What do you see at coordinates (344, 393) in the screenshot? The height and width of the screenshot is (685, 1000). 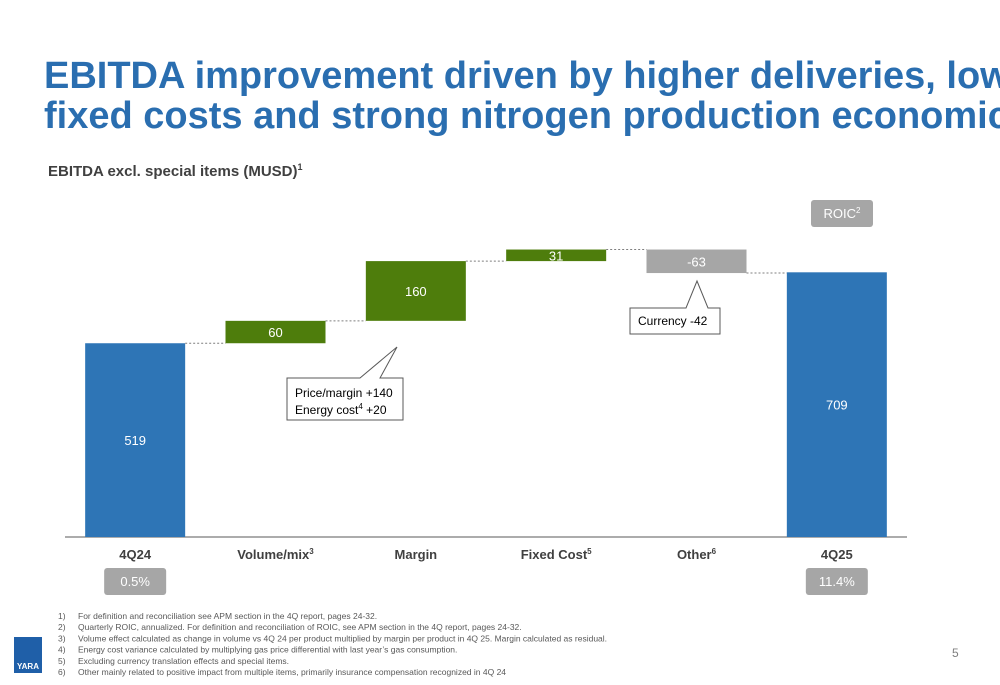 I see `callout-text: Price/margin +140` at bounding box center [344, 393].